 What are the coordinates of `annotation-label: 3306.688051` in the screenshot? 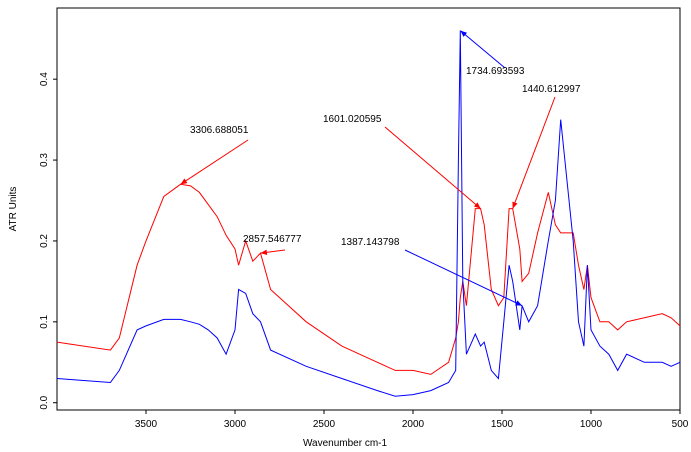 It's located at (219, 130).